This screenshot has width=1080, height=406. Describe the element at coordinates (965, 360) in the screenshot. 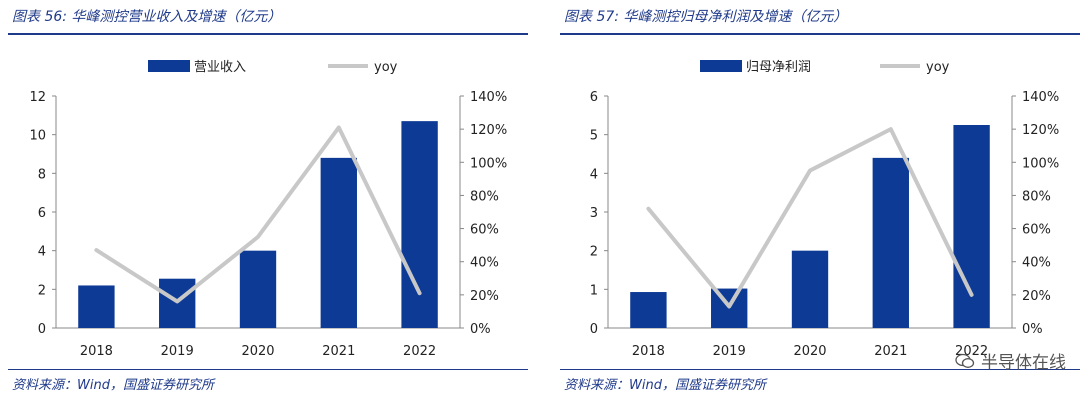

I see `wechat-icon` at that location.